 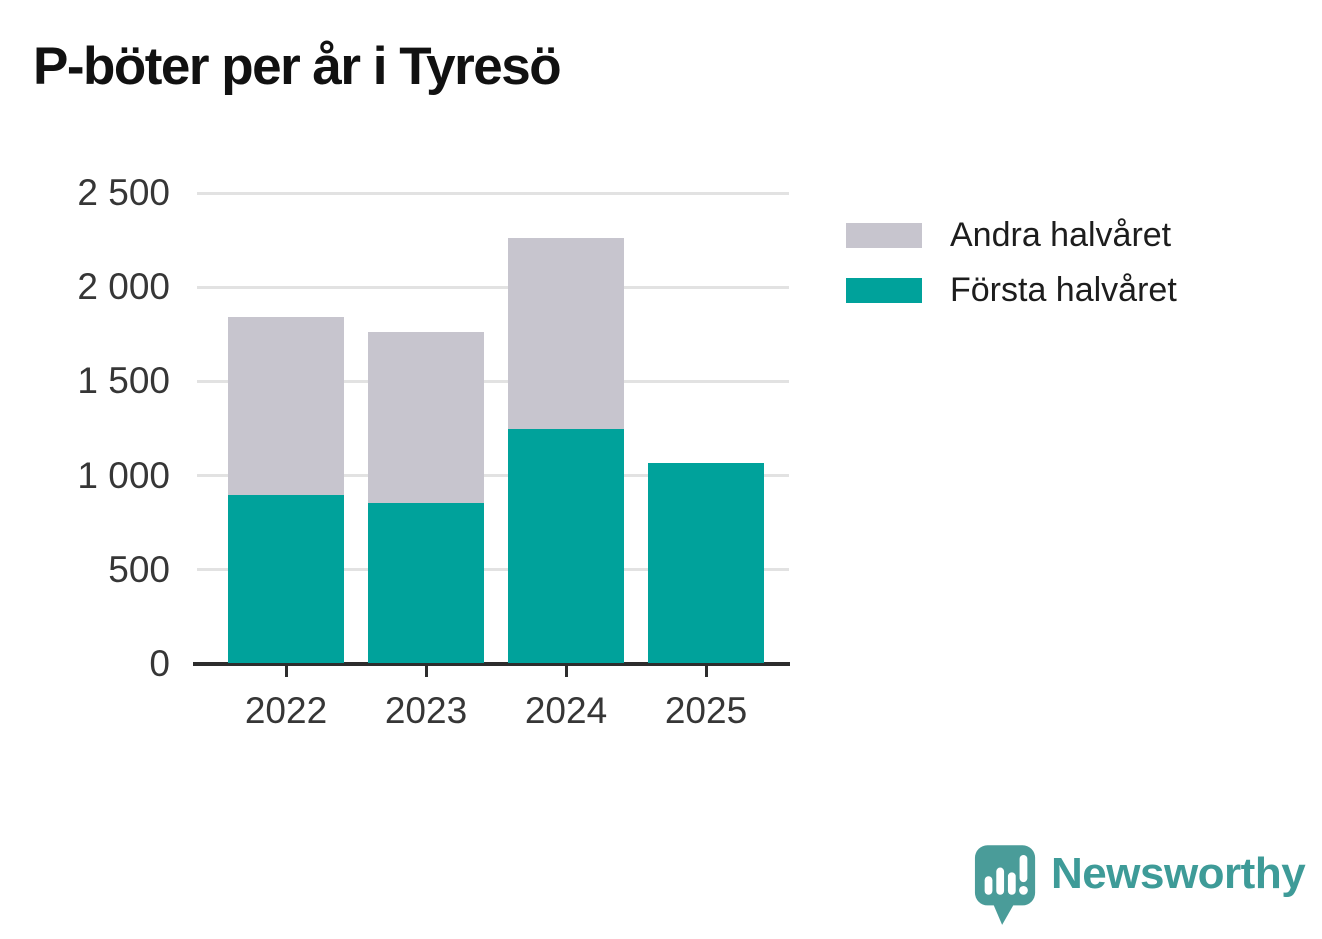 I want to click on y-axis-tick-label: 500, so click(x=139, y=569).